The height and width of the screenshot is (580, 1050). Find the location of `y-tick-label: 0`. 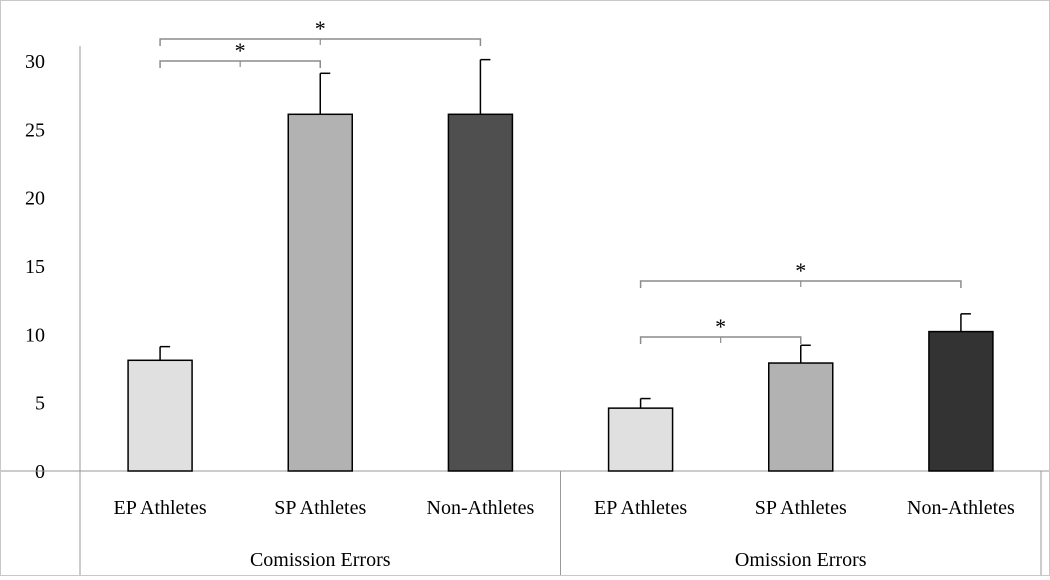

y-tick-label: 0 is located at coordinates (40, 472).